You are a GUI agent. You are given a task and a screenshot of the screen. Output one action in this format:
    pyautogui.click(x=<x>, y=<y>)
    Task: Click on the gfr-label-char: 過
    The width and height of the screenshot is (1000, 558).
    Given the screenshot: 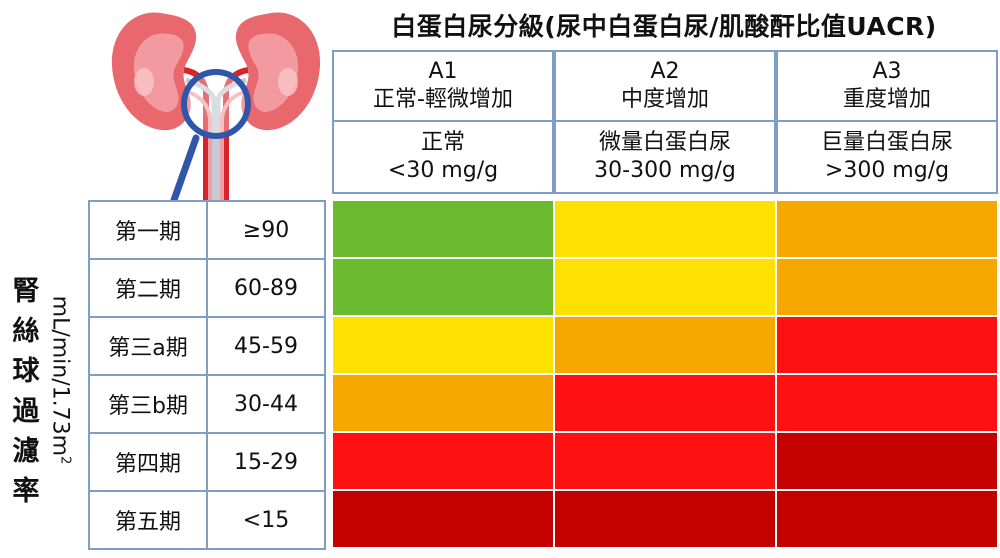 What is the action you would take?
    pyautogui.click(x=26, y=411)
    